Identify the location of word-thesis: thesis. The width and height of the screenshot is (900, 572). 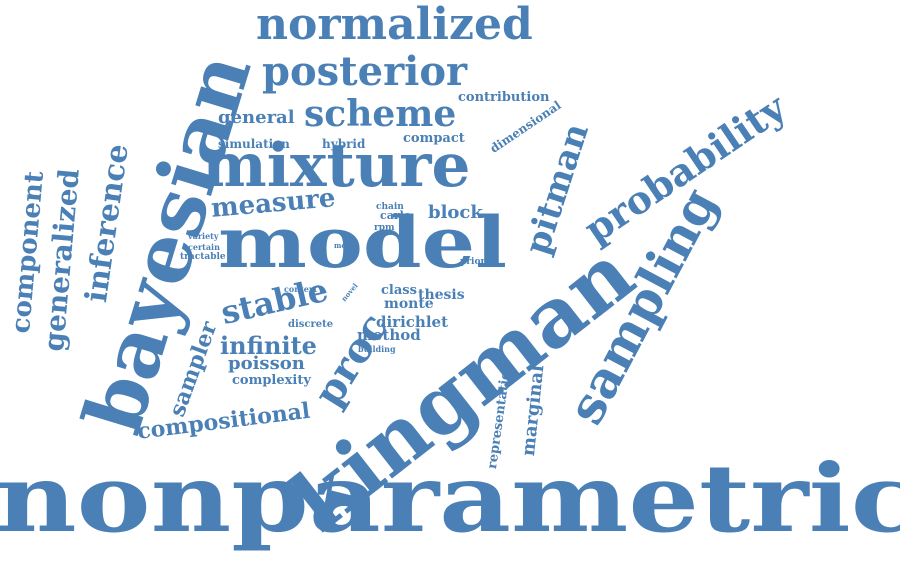
(441, 295).